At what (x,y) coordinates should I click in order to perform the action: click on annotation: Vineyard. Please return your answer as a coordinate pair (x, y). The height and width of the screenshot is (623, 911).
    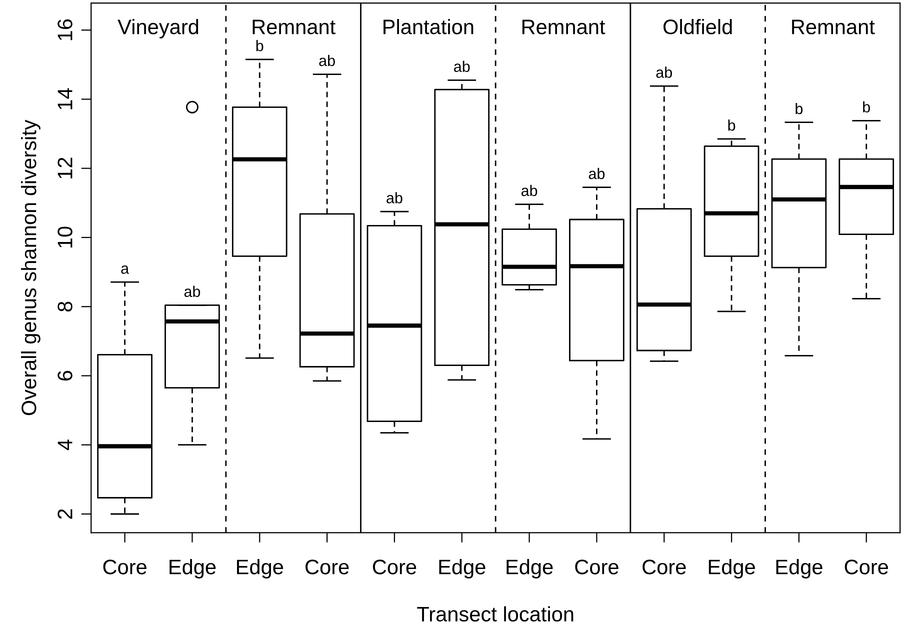
    Looking at the image, I should click on (158, 28).